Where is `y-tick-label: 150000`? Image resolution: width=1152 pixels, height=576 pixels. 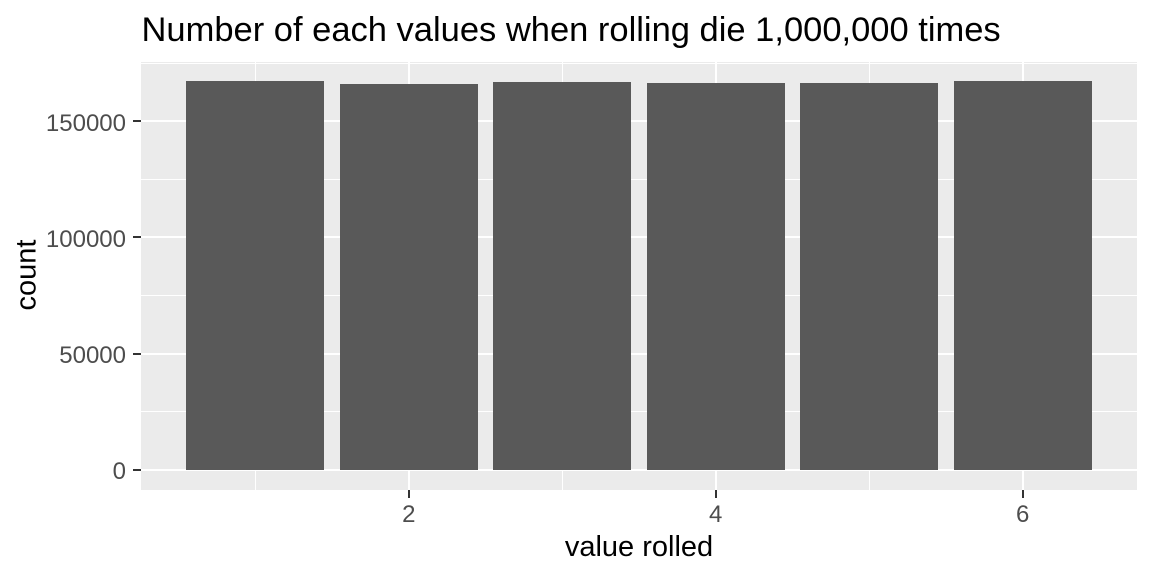 y-tick-label: 150000 is located at coordinates (85, 123).